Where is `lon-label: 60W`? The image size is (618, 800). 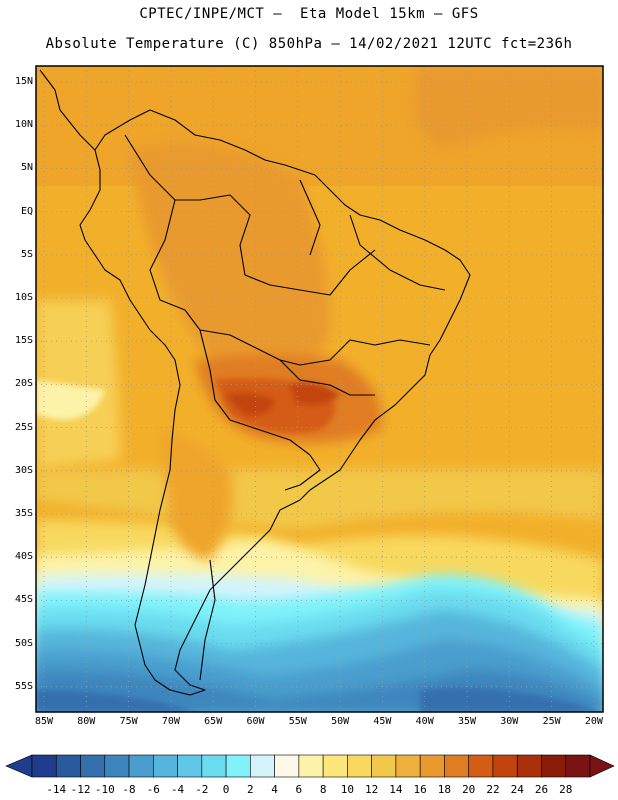
lon-label: 60W is located at coordinates (255, 721).